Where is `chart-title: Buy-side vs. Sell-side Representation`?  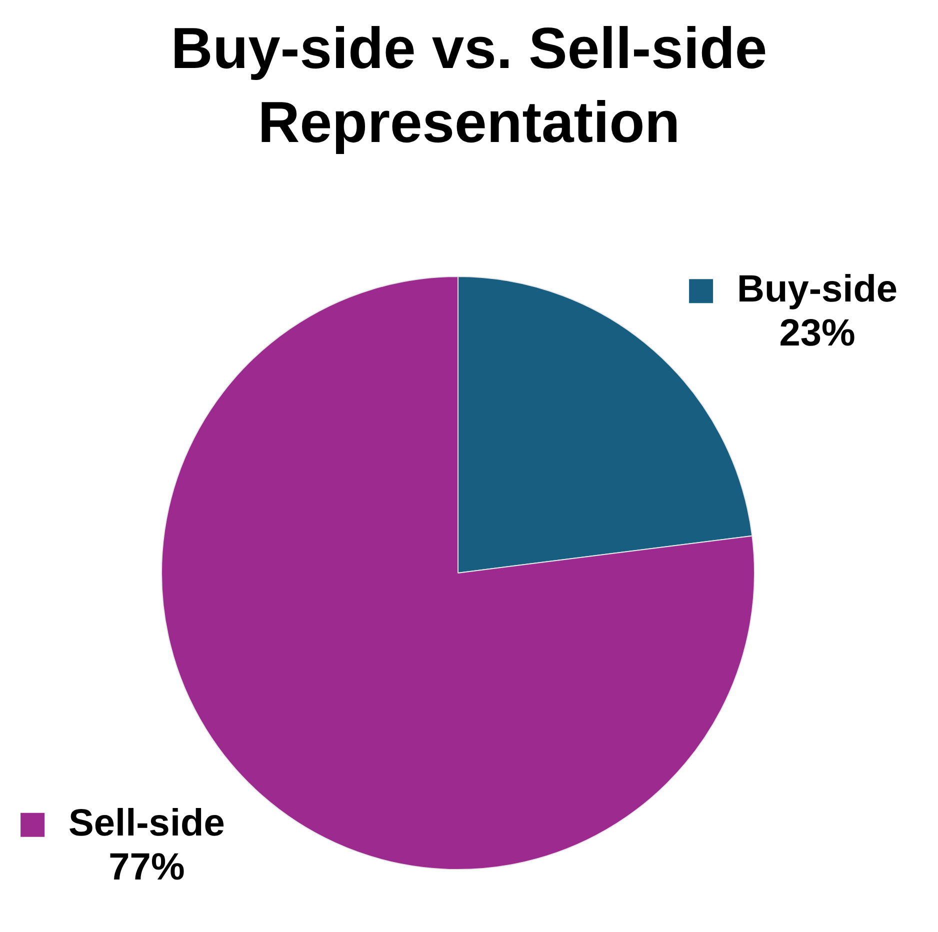
chart-title: Buy-side vs. Sell-side Representation is located at coordinates (469, 86).